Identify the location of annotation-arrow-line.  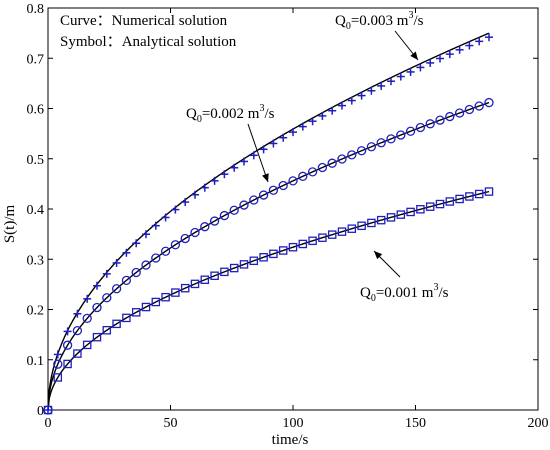
(258, 153).